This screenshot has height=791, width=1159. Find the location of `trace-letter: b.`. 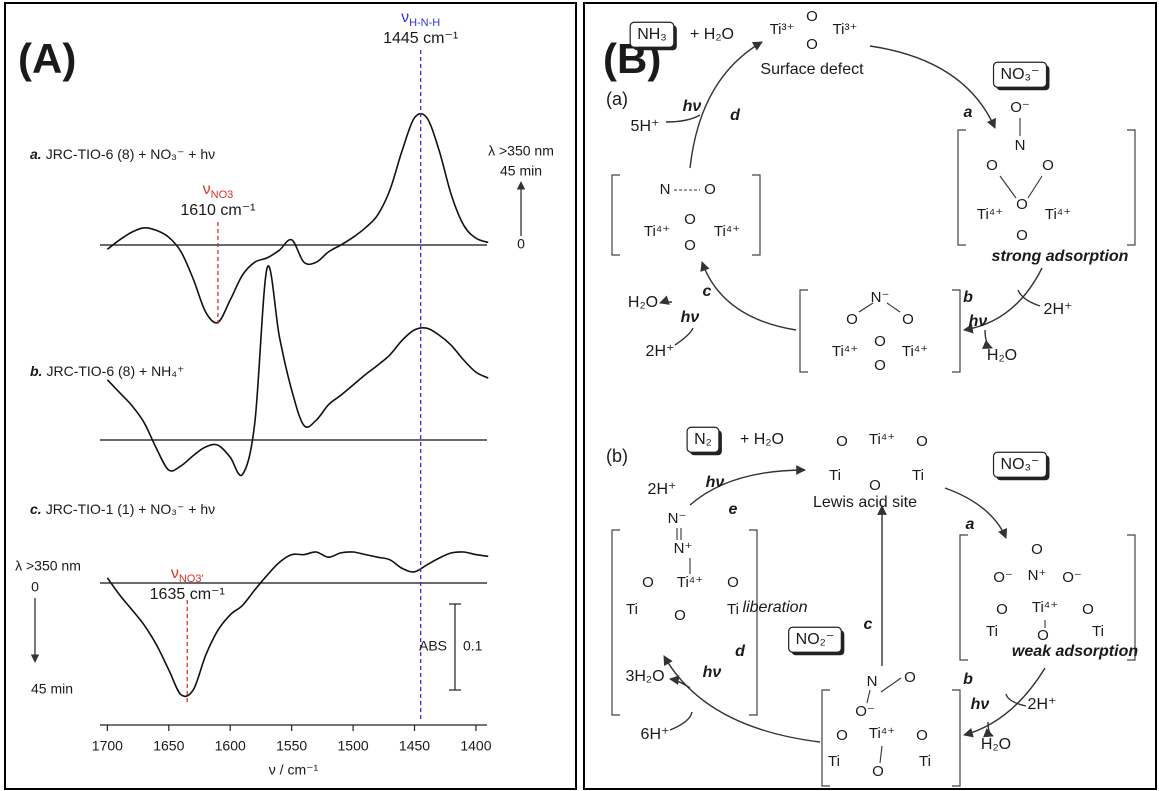

trace-letter: b. is located at coordinates (36, 371).